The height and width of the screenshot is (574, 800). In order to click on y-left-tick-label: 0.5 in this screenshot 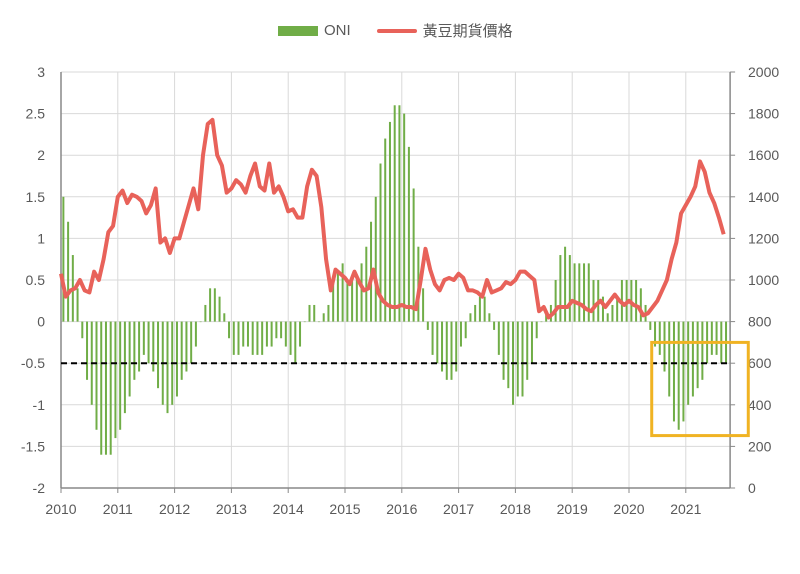, I will do `click(36, 280)`.